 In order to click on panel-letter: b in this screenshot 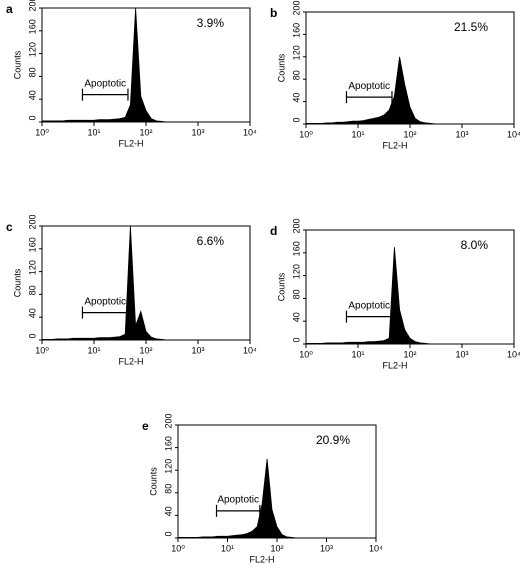, I will do `click(273, 13)`.